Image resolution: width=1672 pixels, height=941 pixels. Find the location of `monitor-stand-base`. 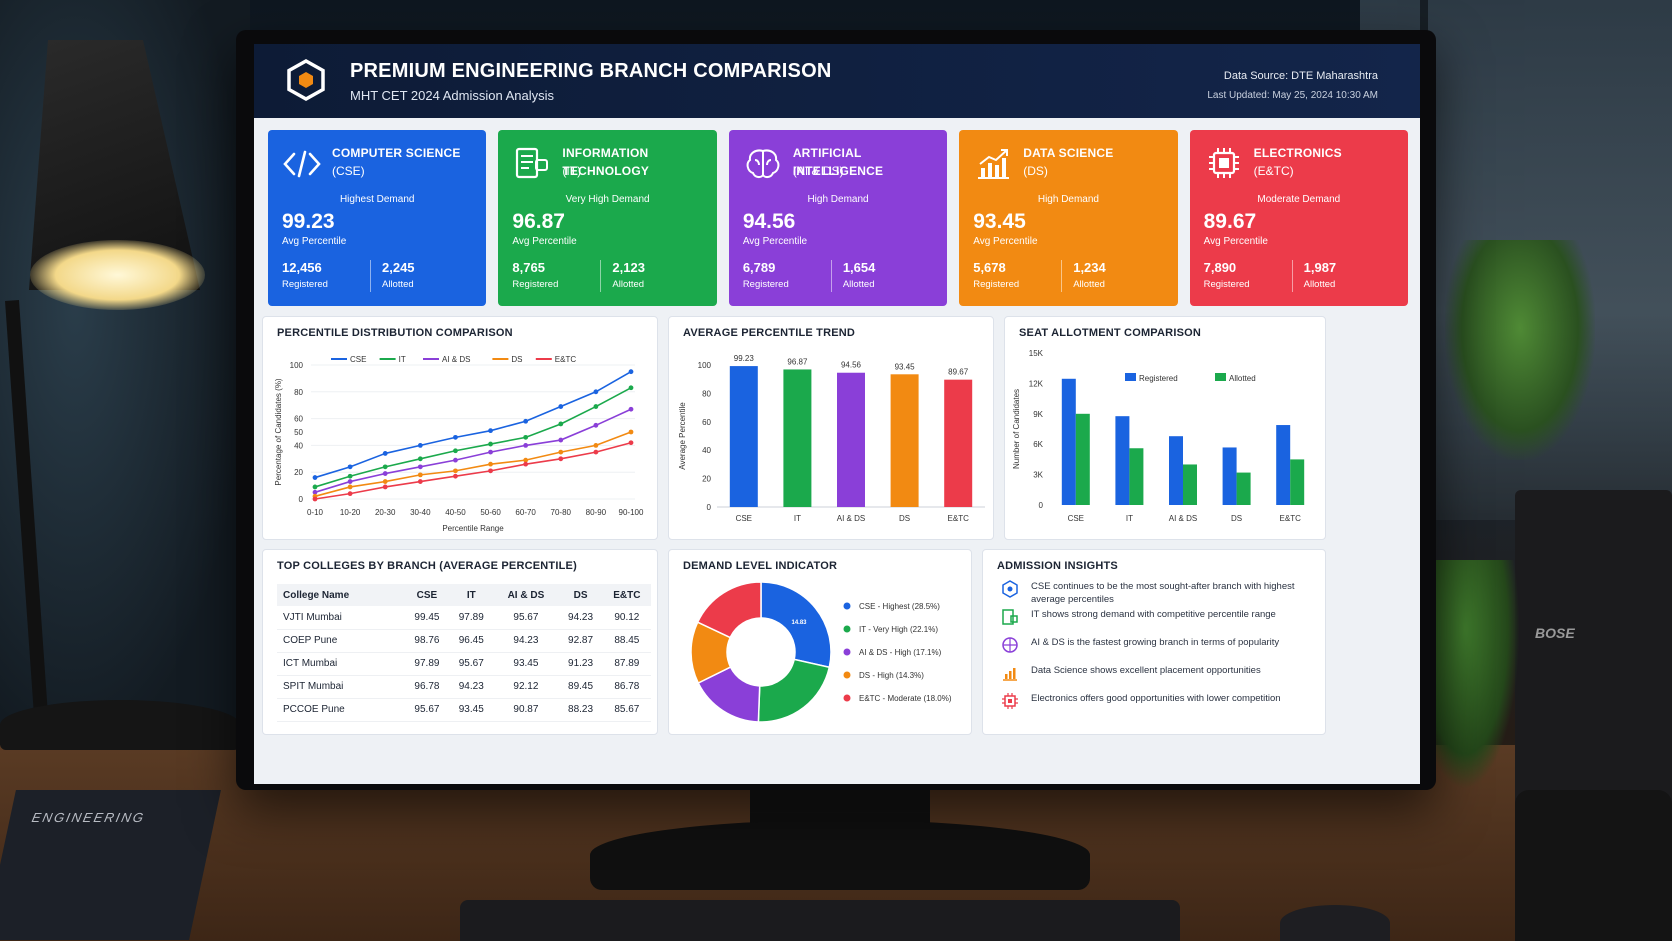

monitor-stand-base is located at coordinates (840, 855).